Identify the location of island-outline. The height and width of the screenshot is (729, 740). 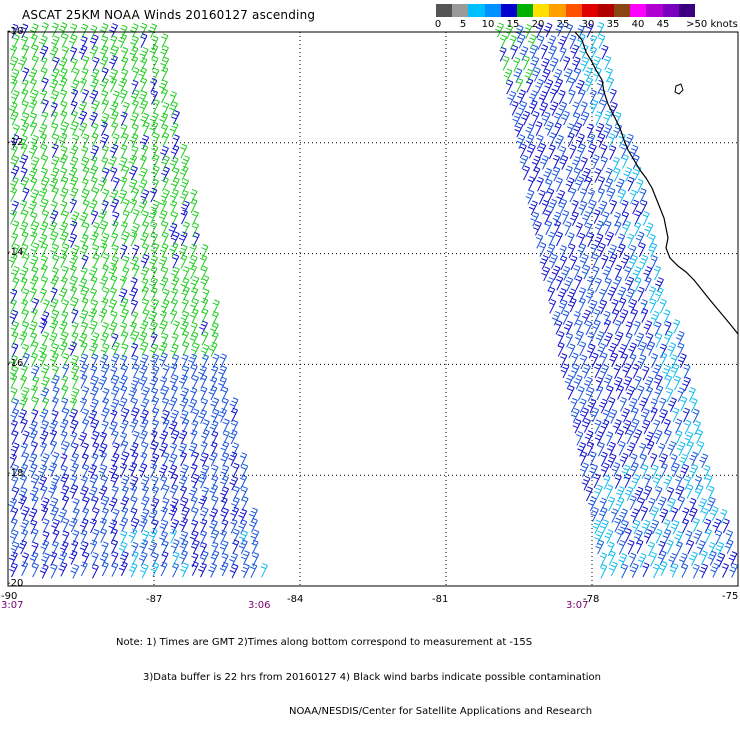
(679, 89).